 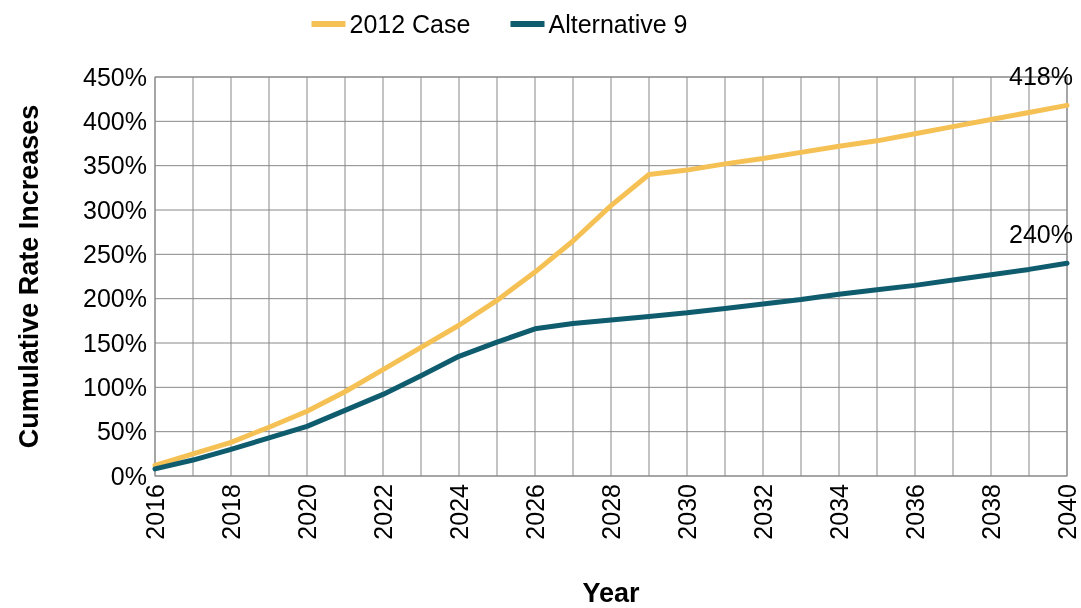 I want to click on y-tick-label: 400%, so click(x=115, y=121).